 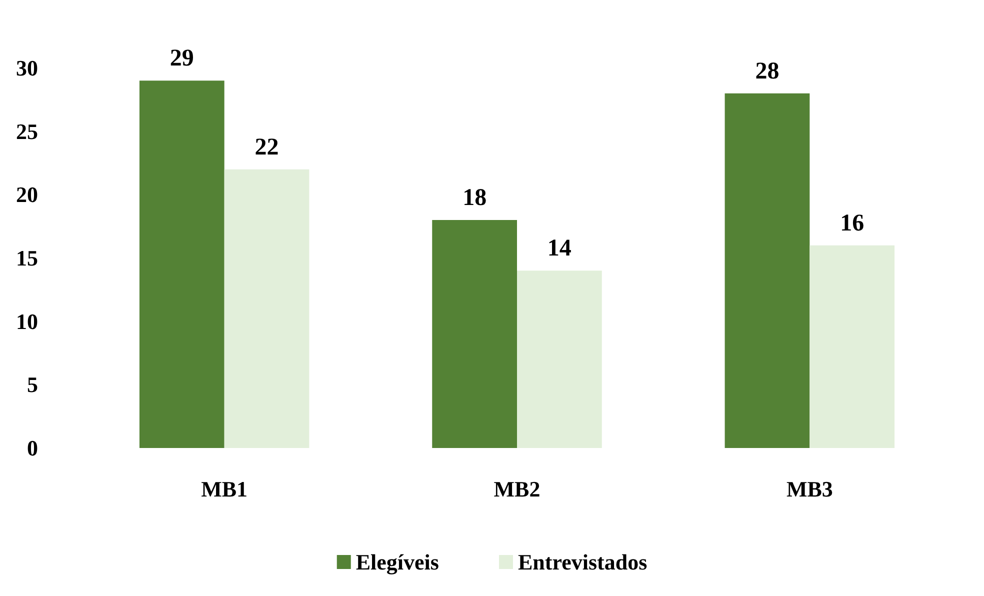 What do you see at coordinates (32, 448) in the screenshot?
I see `y-tick-label: 0` at bounding box center [32, 448].